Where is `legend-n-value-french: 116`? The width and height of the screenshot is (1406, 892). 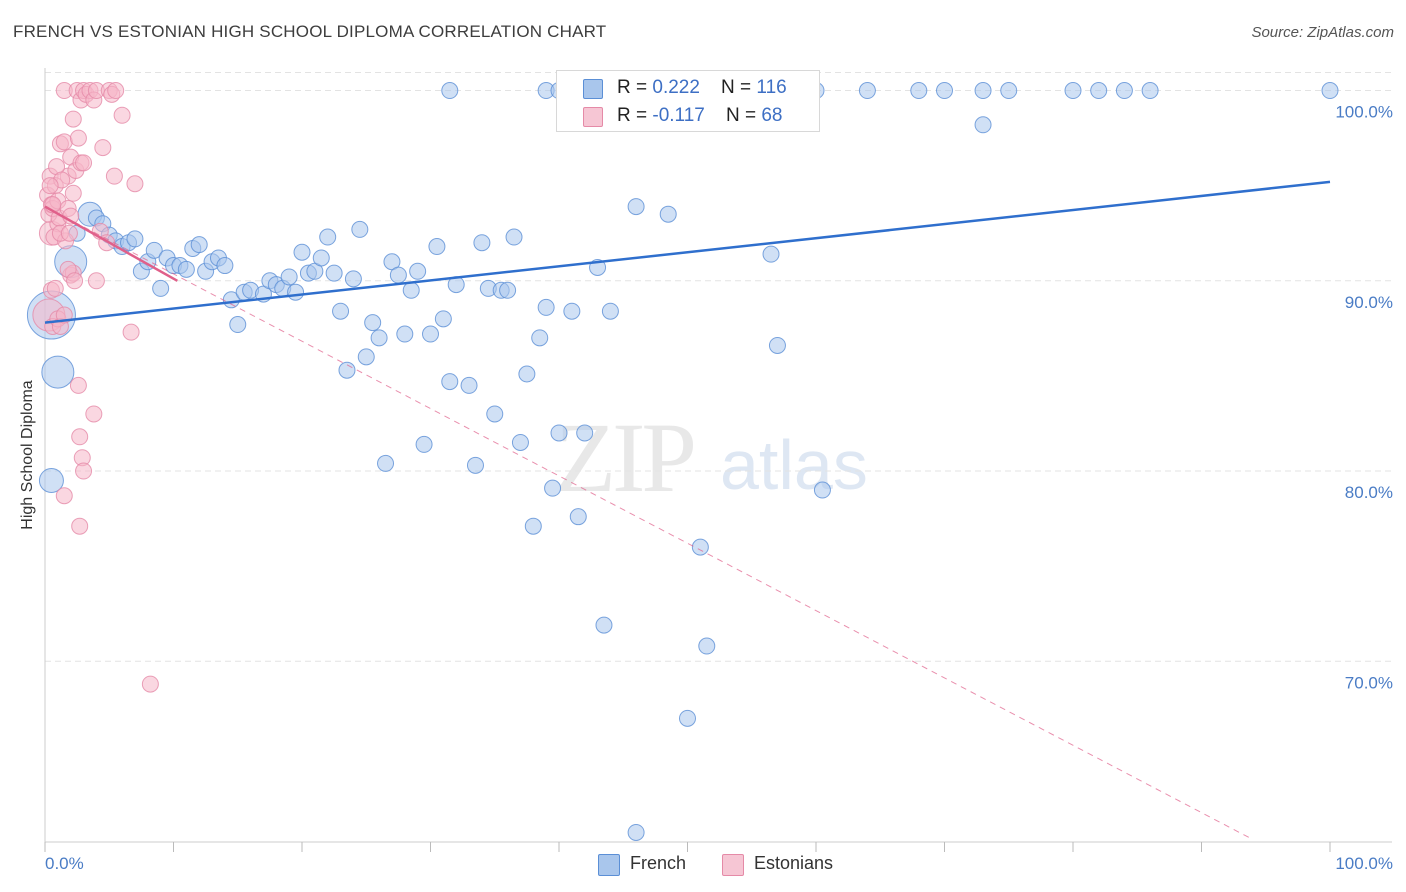 legend-n-value-french: 116 is located at coordinates (771, 87).